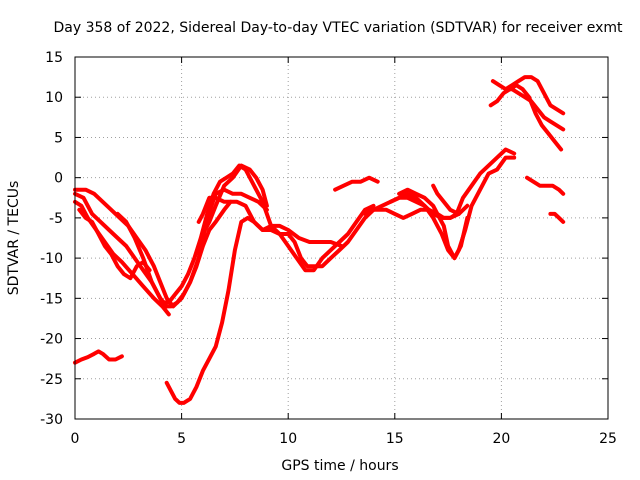 Image resolution: width=640 pixels, height=480 pixels. What do you see at coordinates (51, 299) in the screenshot?
I see `y-tick-label: -15` at bounding box center [51, 299].